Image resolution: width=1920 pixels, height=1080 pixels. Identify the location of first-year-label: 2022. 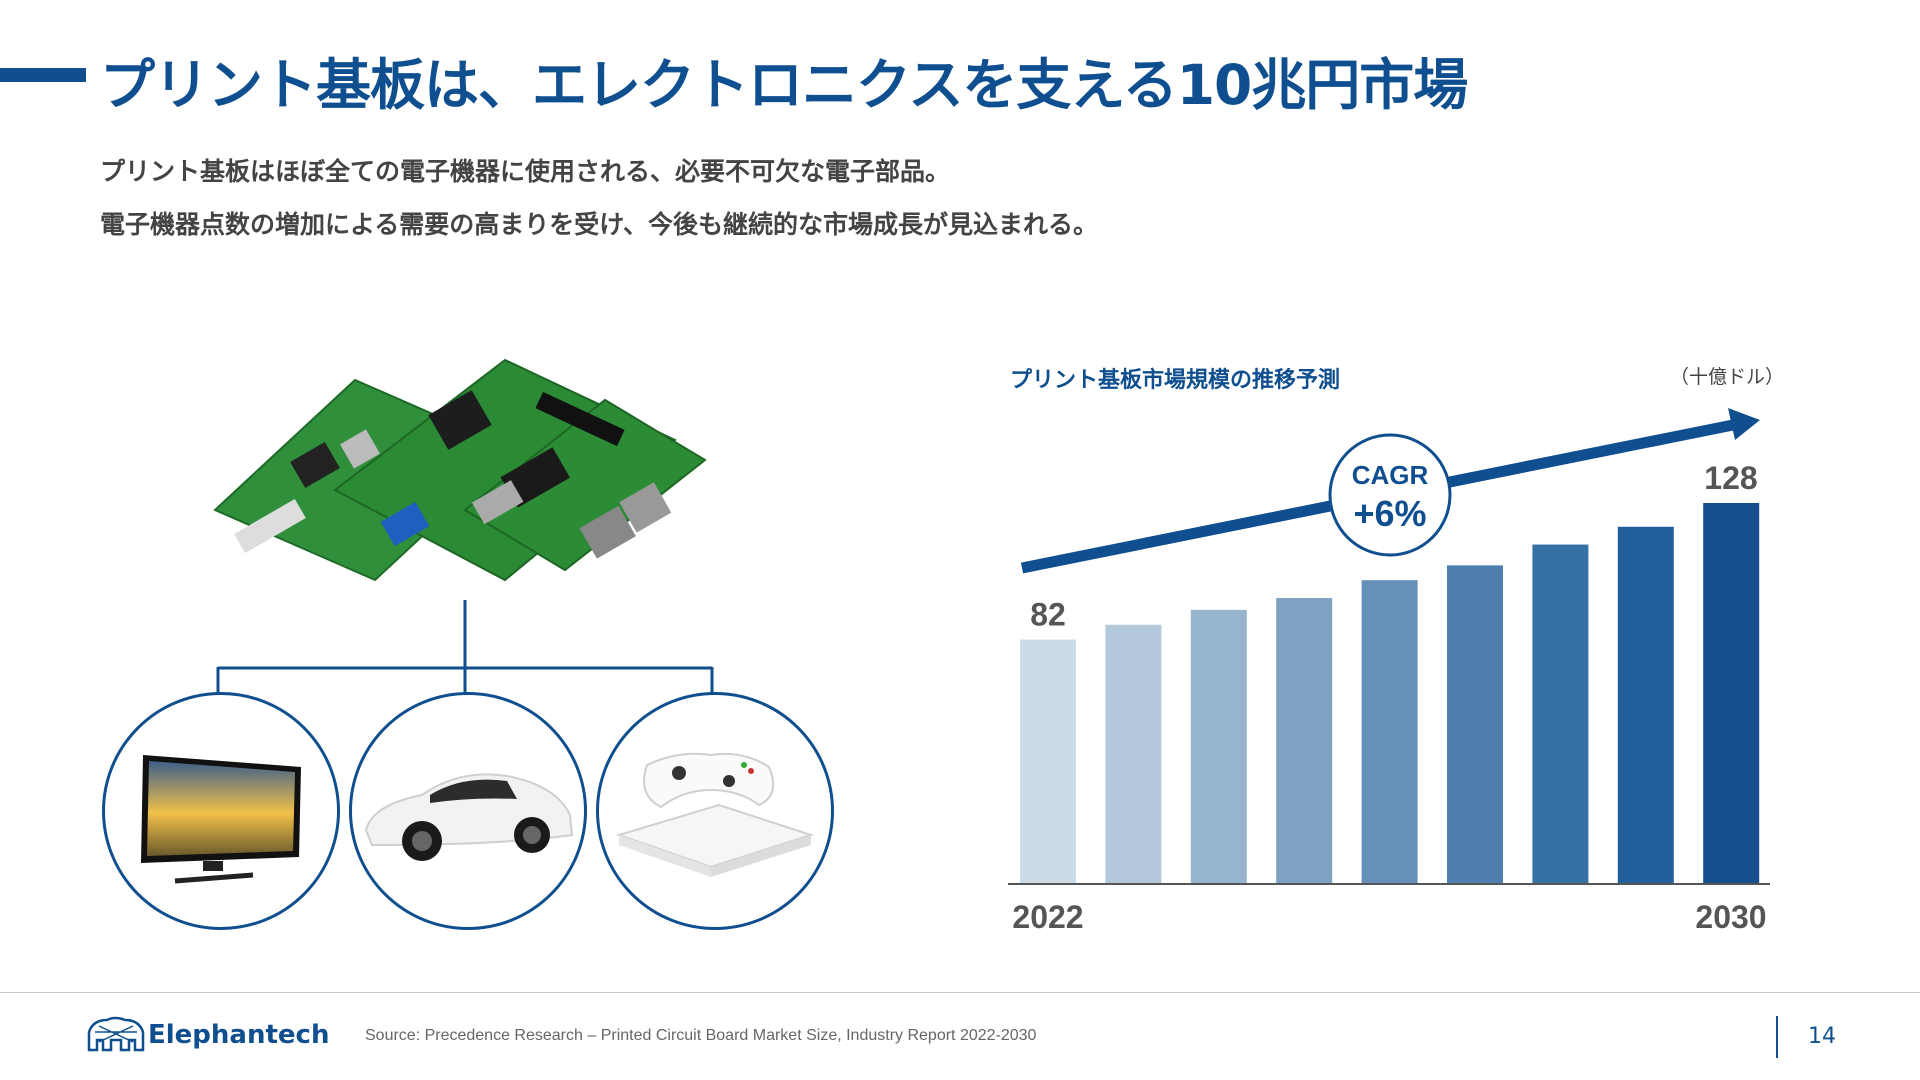
(1047, 917).